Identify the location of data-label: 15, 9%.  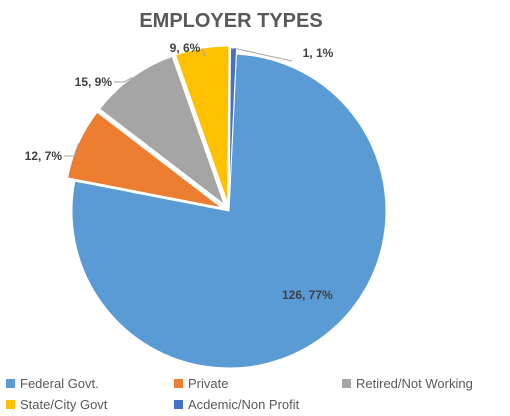
(94, 82).